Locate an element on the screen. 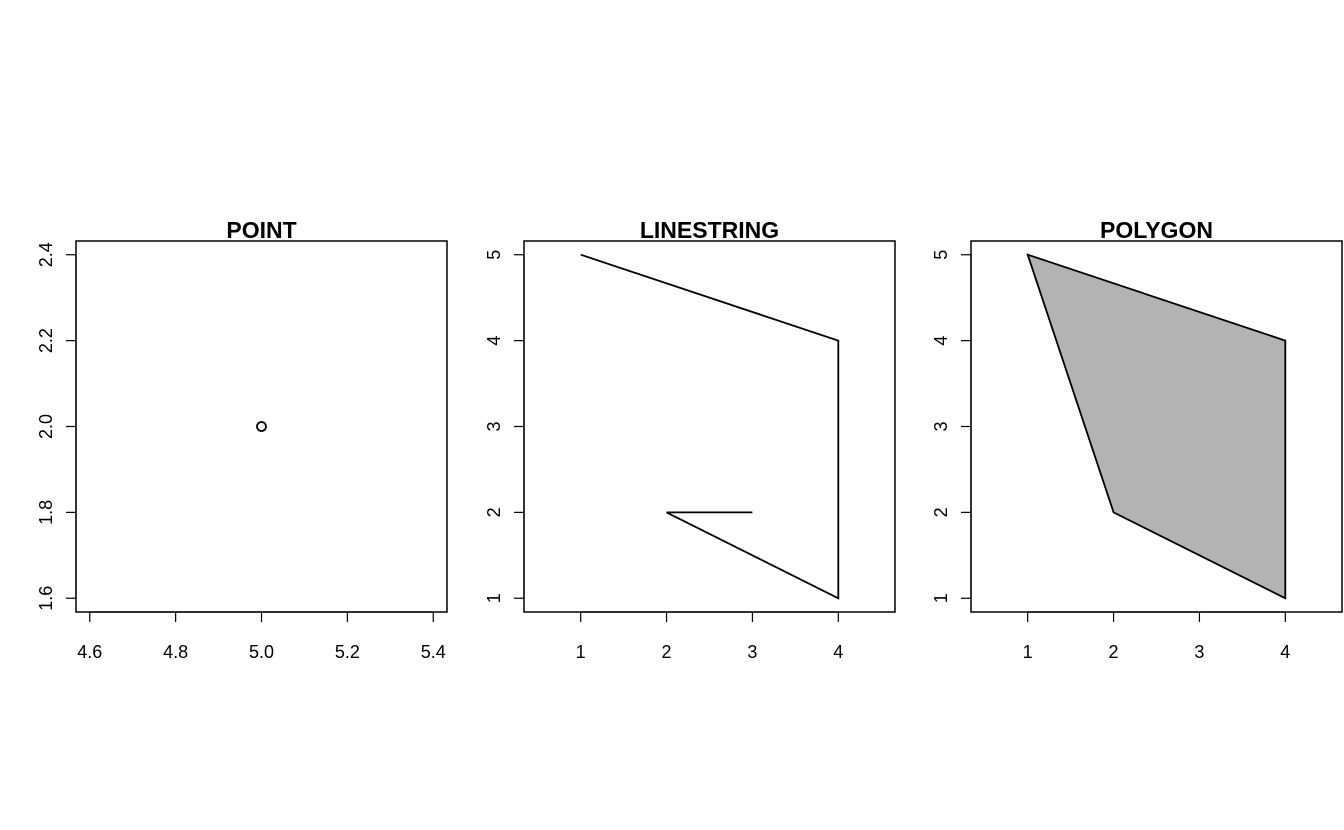  chart-title: LINESTRING is located at coordinates (709, 230).